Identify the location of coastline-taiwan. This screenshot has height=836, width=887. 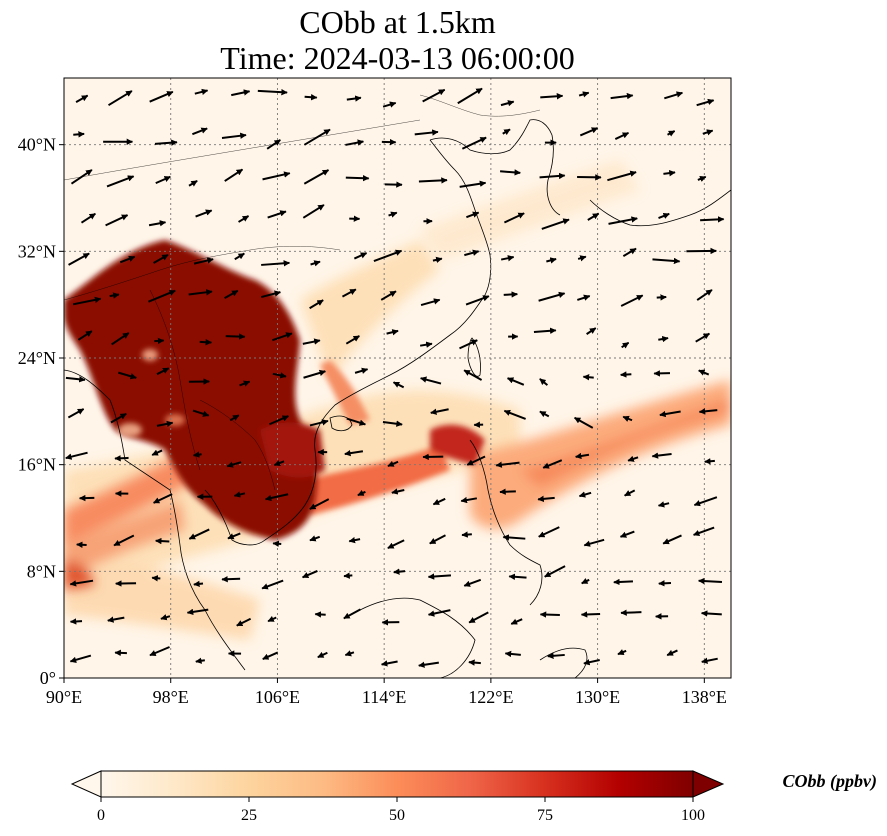
(474, 357).